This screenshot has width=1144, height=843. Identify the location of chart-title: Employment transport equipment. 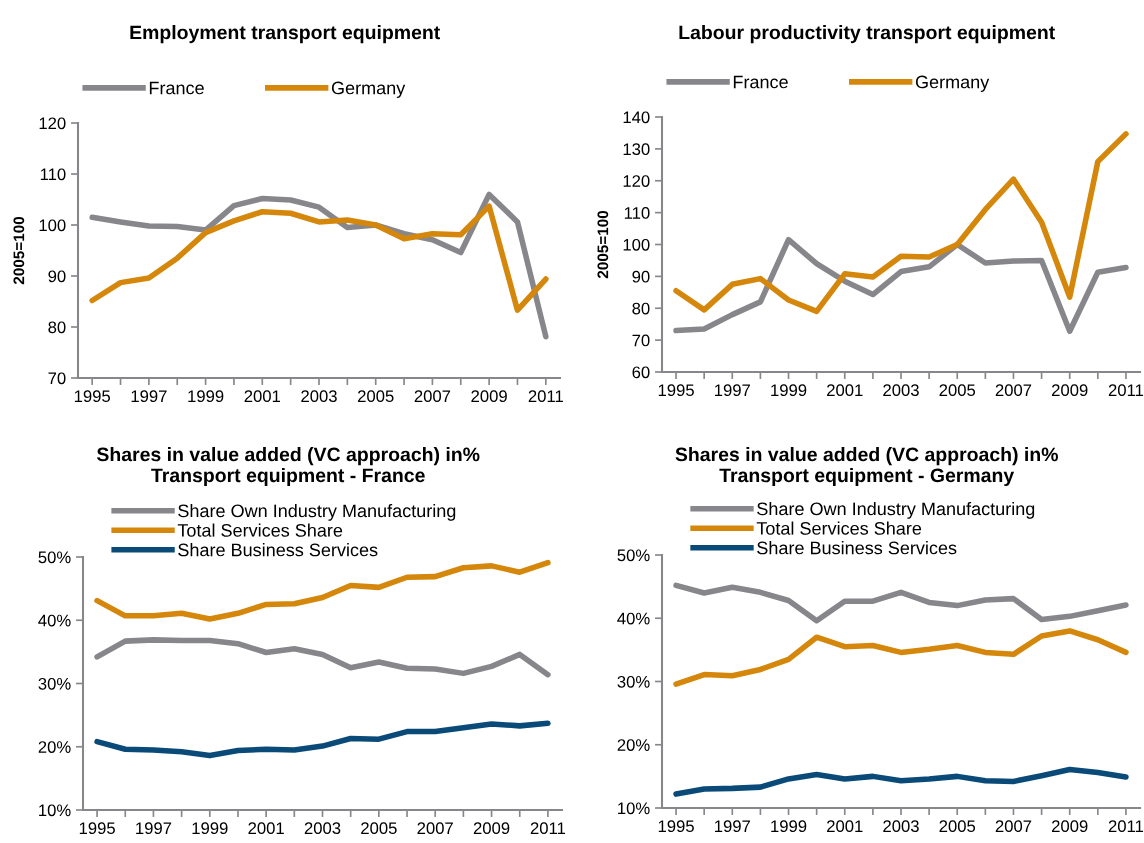
(285, 34).